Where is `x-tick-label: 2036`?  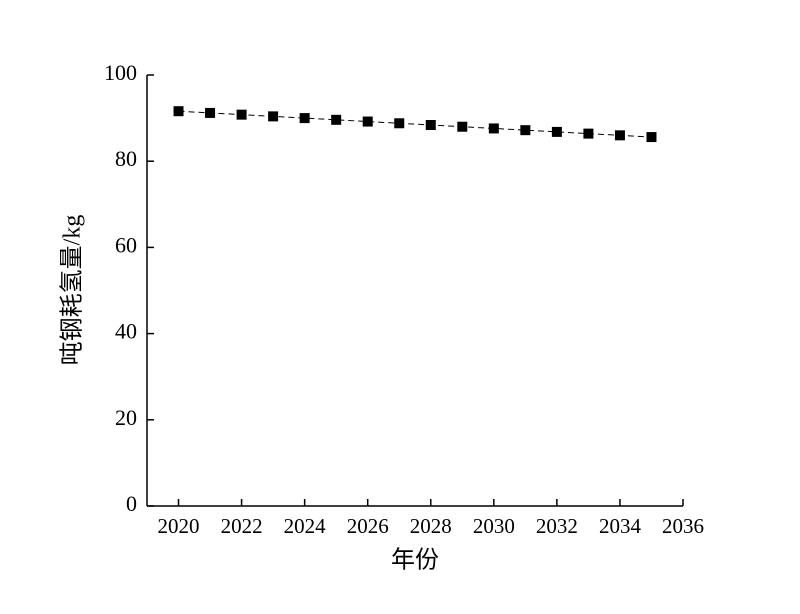
x-tick-label: 2036 is located at coordinates (683, 526).